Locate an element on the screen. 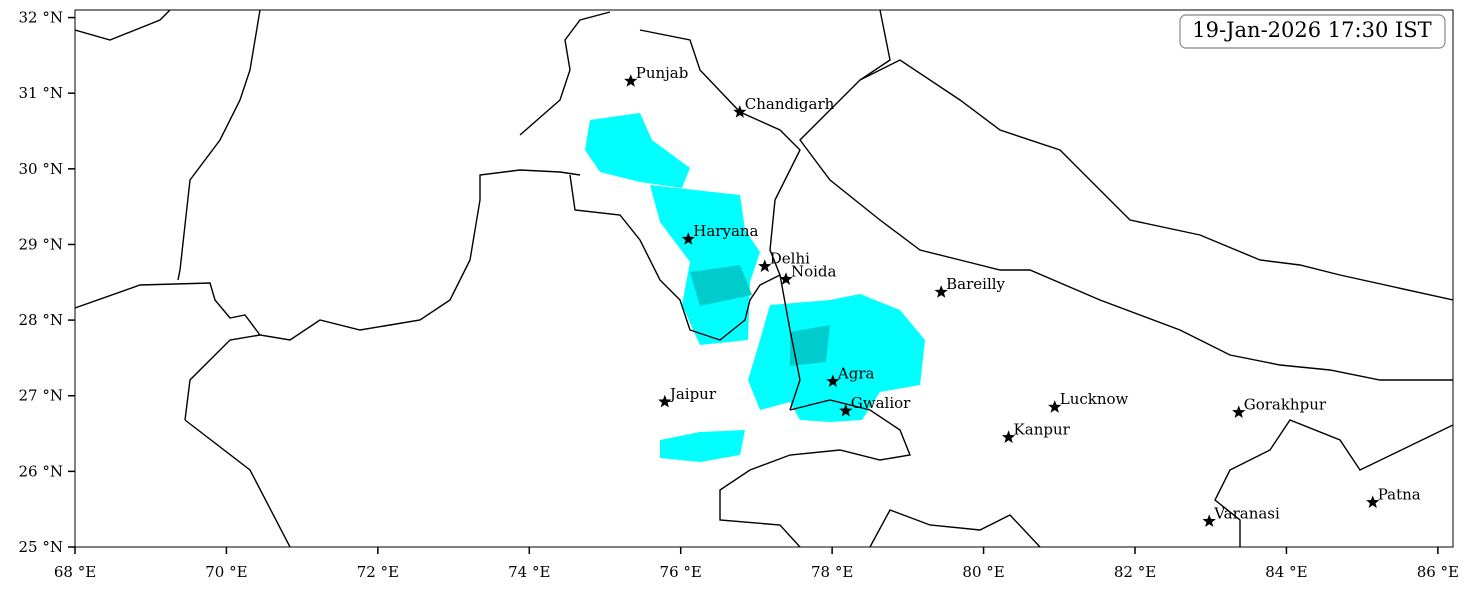 Image resolution: width=1471 pixels, height=591 pixels. x-tick-label: 76 °E is located at coordinates (681, 572).